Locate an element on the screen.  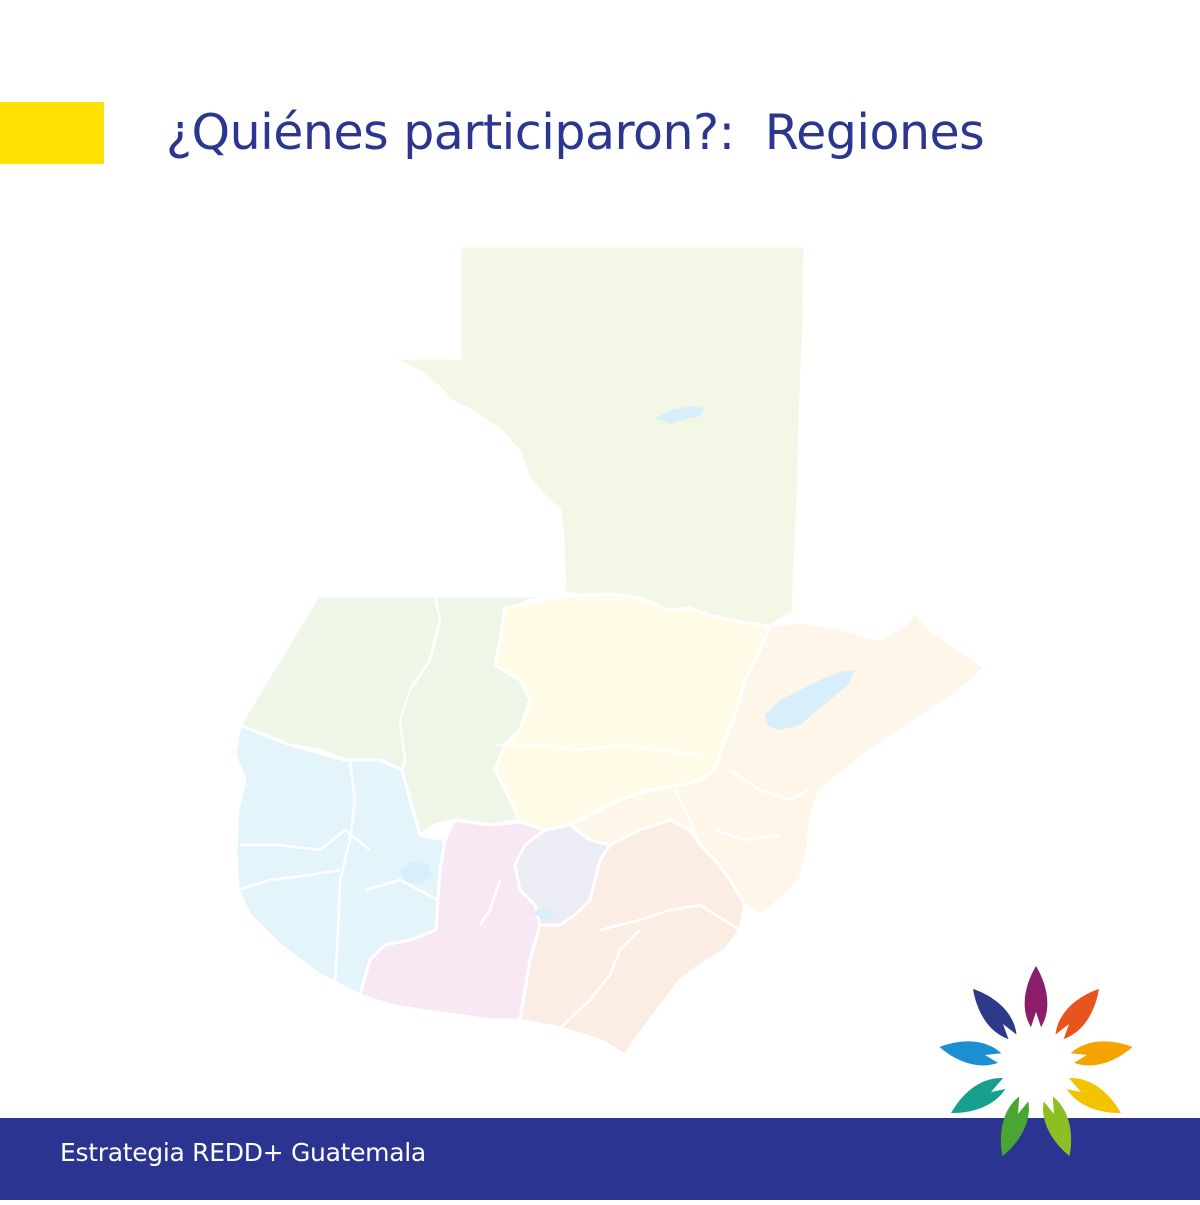
region-peten is located at coordinates (590, 436).